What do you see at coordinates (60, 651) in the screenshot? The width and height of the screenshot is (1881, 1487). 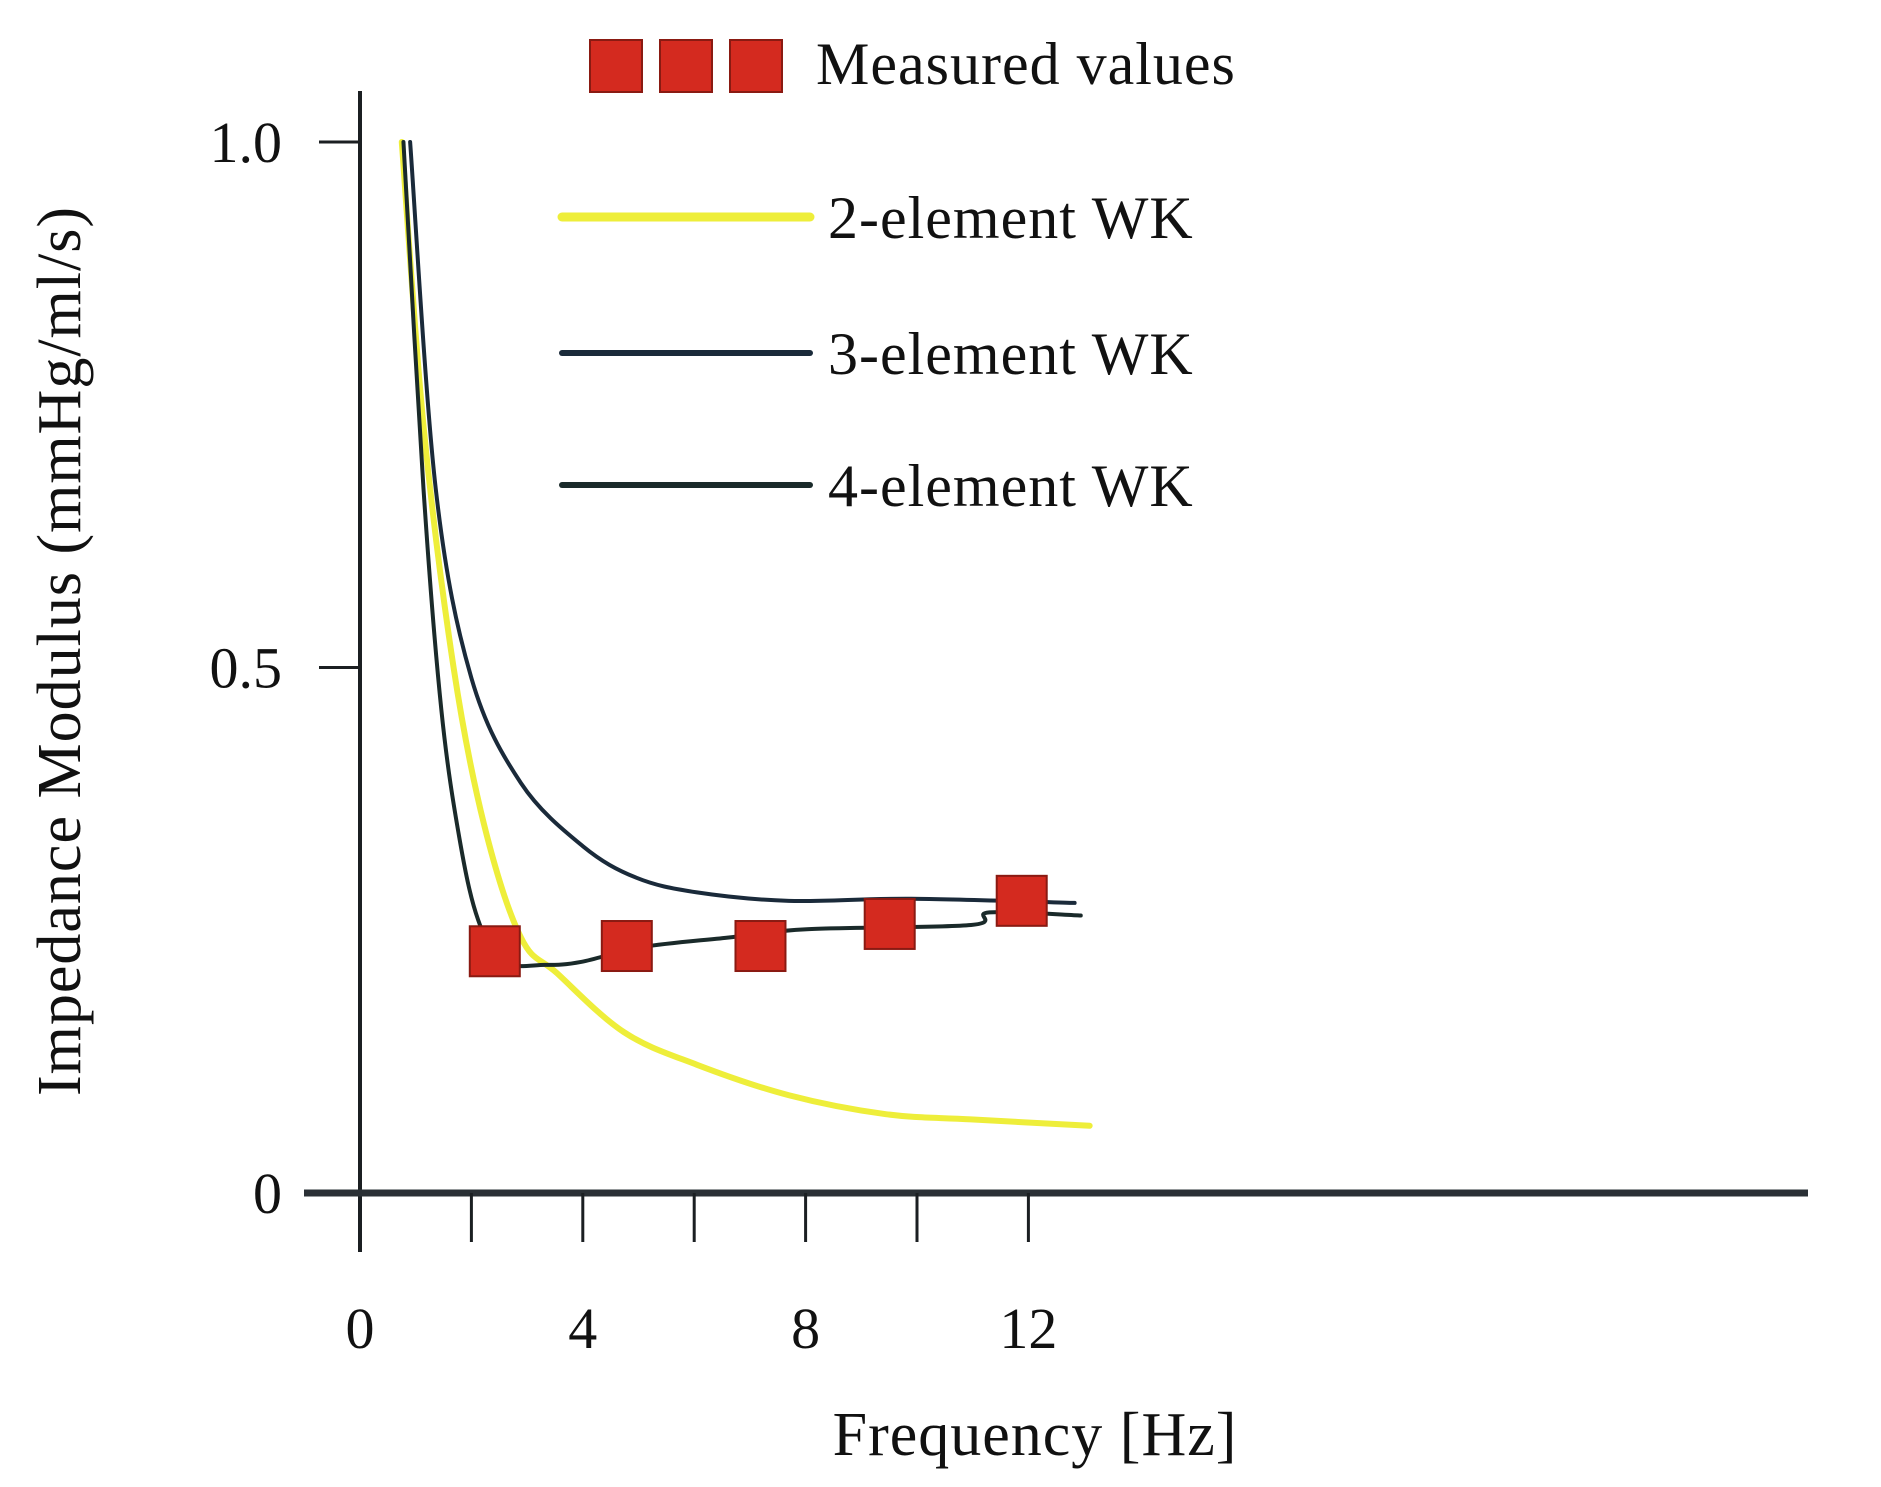 I see `y-axis-title: Impedance Modulus (mmHg/ml/s)` at bounding box center [60, 651].